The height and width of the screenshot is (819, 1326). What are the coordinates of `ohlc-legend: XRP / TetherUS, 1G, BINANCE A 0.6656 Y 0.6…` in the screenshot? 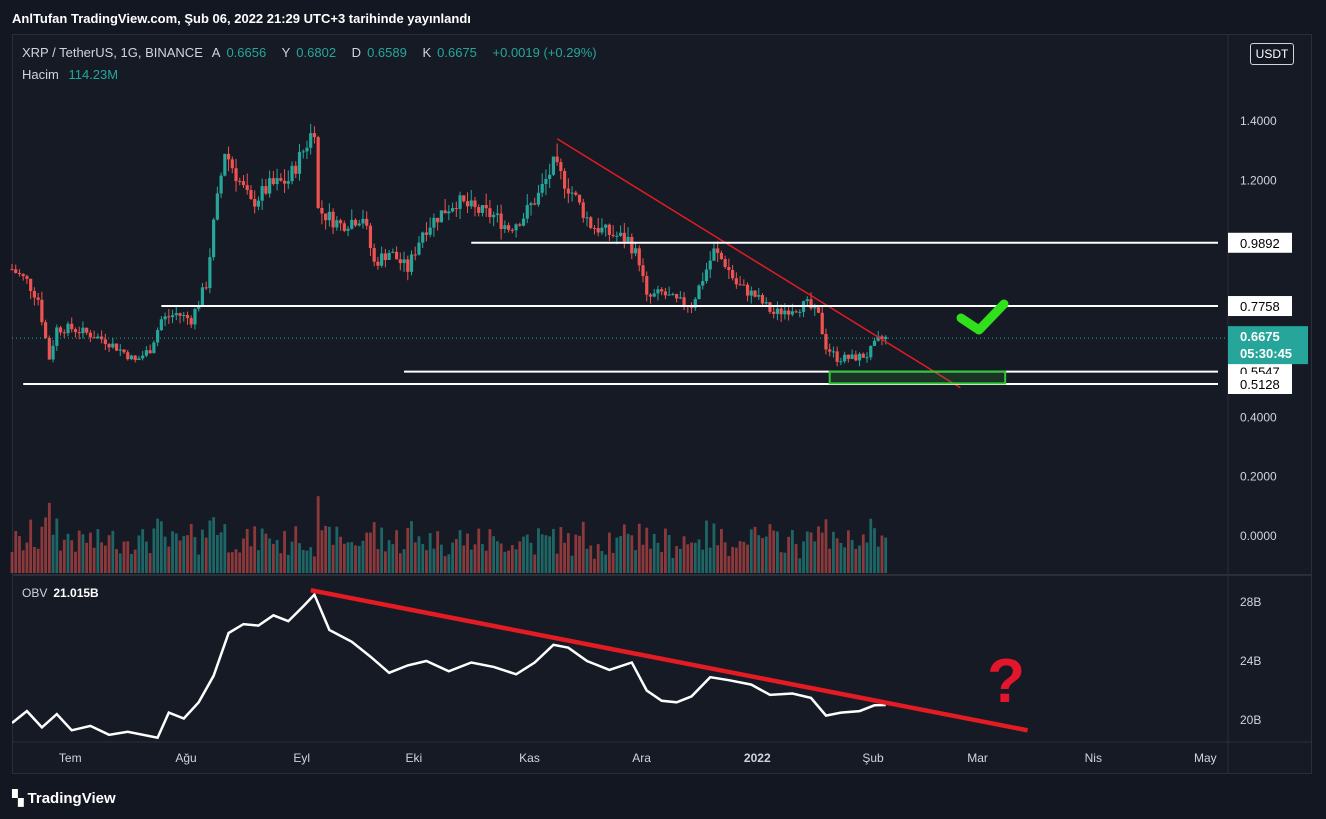 It's located at (312, 52).